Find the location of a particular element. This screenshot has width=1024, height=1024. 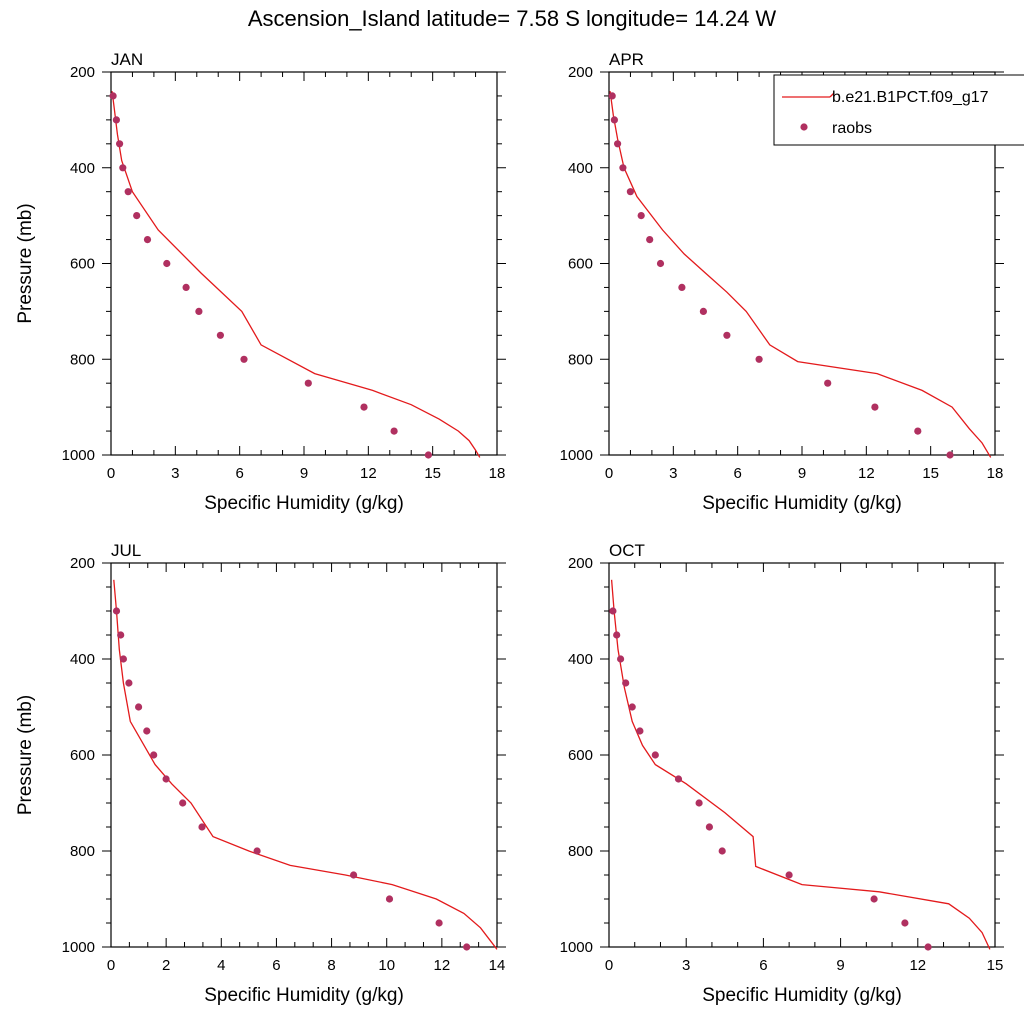

legend-model-line-tip is located at coordinates (832, 95).